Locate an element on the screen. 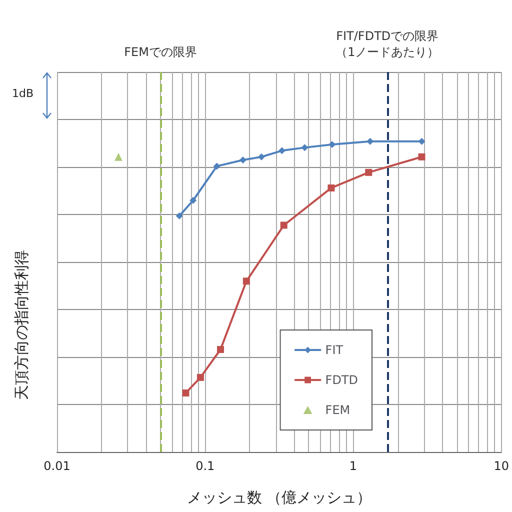 Image resolution: width=512 pixels, height=512 pixels. x-tick-label: 1 is located at coordinates (353, 466).